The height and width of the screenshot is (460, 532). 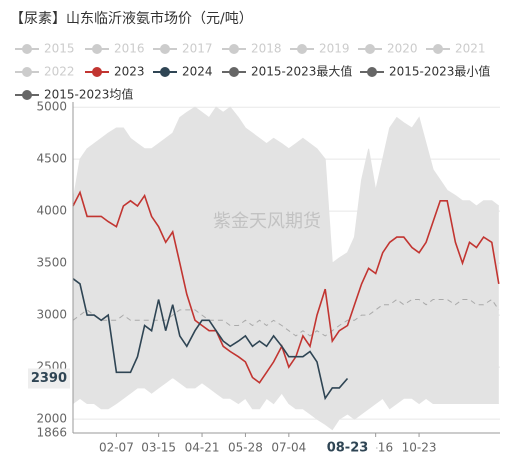 I want to click on y-tick-label: 1866, so click(x=51, y=433).